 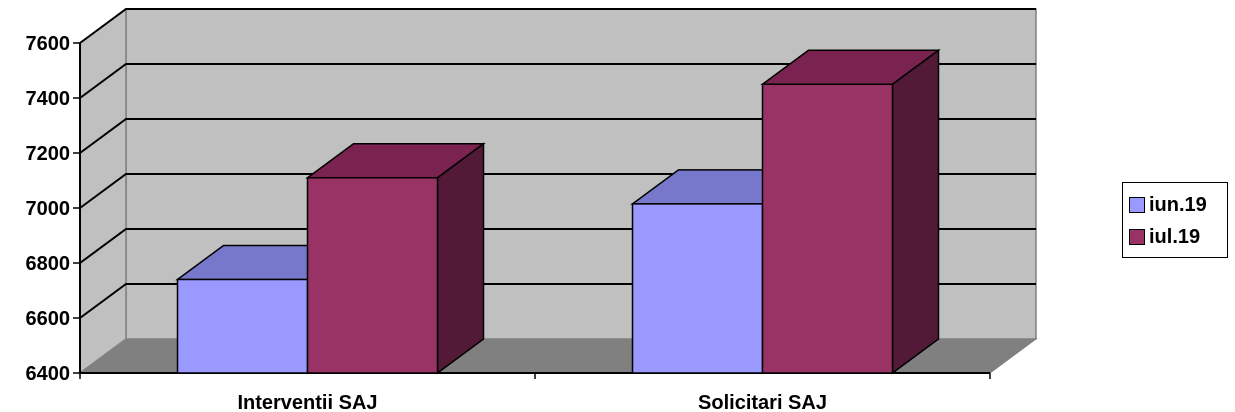 I want to click on legend: iun.19 iul.19, so click(x=1175, y=220).